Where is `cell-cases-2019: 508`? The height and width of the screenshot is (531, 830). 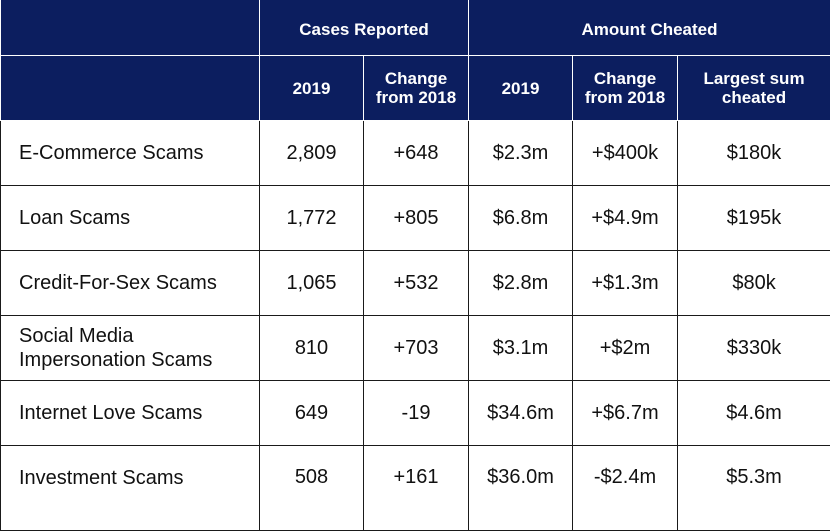 cell-cases-2019: 508 is located at coordinates (312, 488).